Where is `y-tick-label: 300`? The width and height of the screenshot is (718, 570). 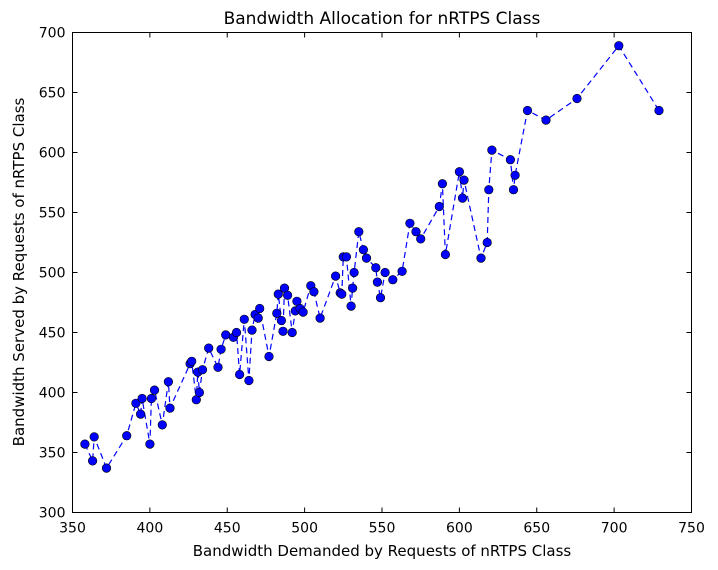
y-tick-label: 300 is located at coordinates (52, 514).